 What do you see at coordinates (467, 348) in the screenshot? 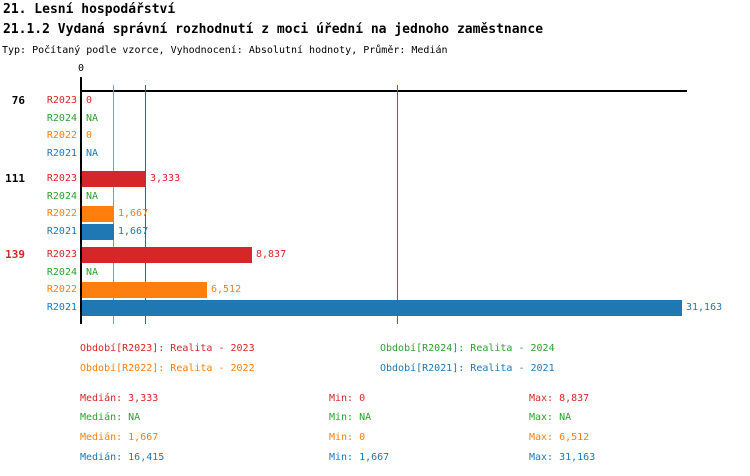
I see `legend-item-R2024: Období[R2024]: Realita - 2024` at bounding box center [467, 348].